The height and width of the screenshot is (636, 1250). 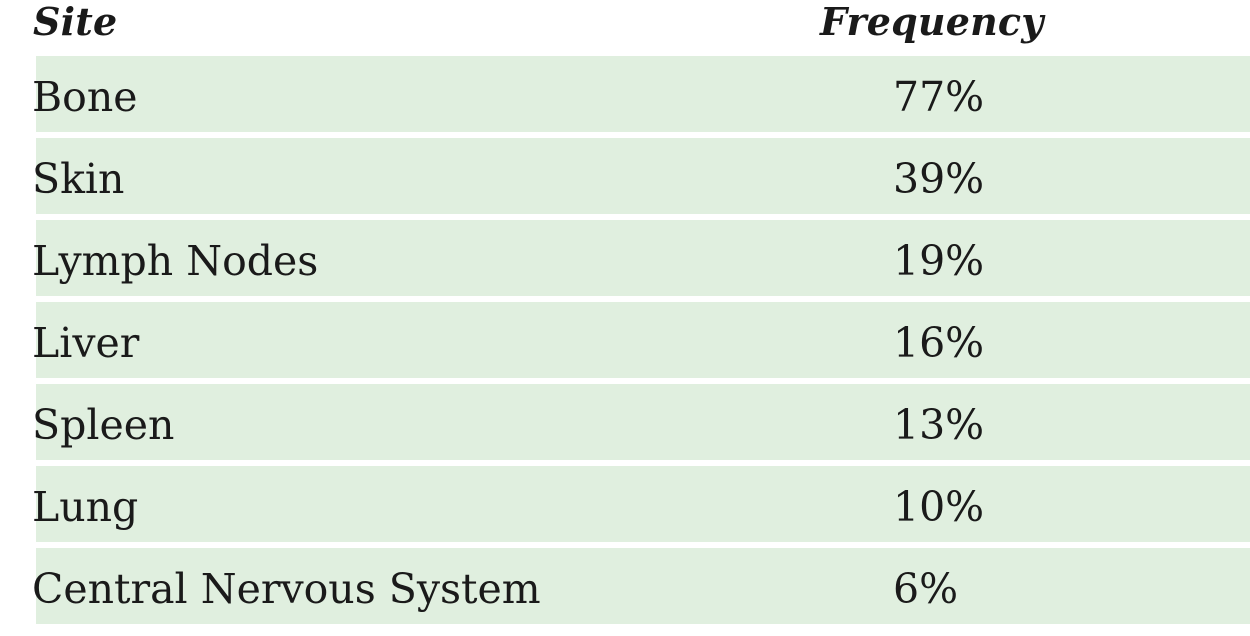 I want to click on table-row: Bone 77%, so click(x=641, y=94).